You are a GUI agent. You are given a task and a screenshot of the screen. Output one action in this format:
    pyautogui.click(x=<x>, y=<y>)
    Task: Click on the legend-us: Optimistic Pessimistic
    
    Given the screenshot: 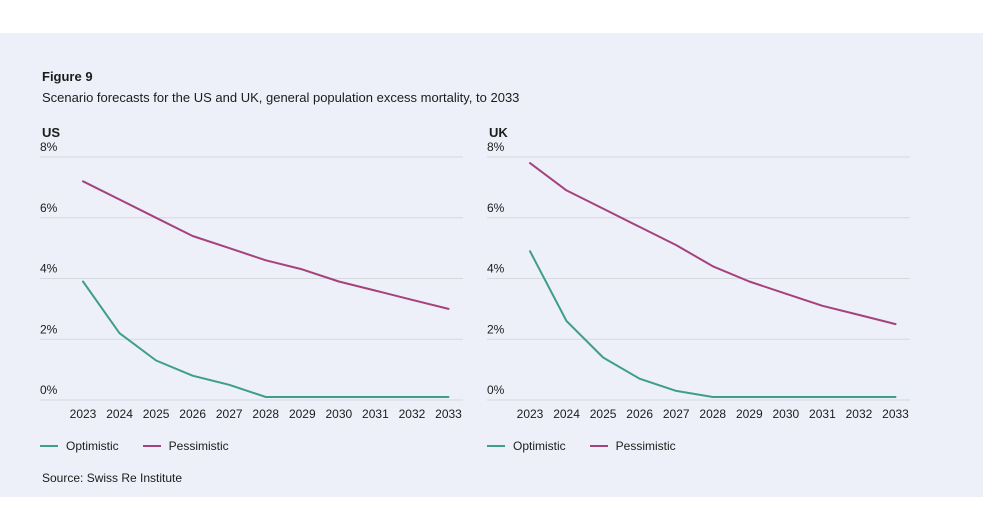 What is the action you would take?
    pyautogui.click(x=251, y=445)
    